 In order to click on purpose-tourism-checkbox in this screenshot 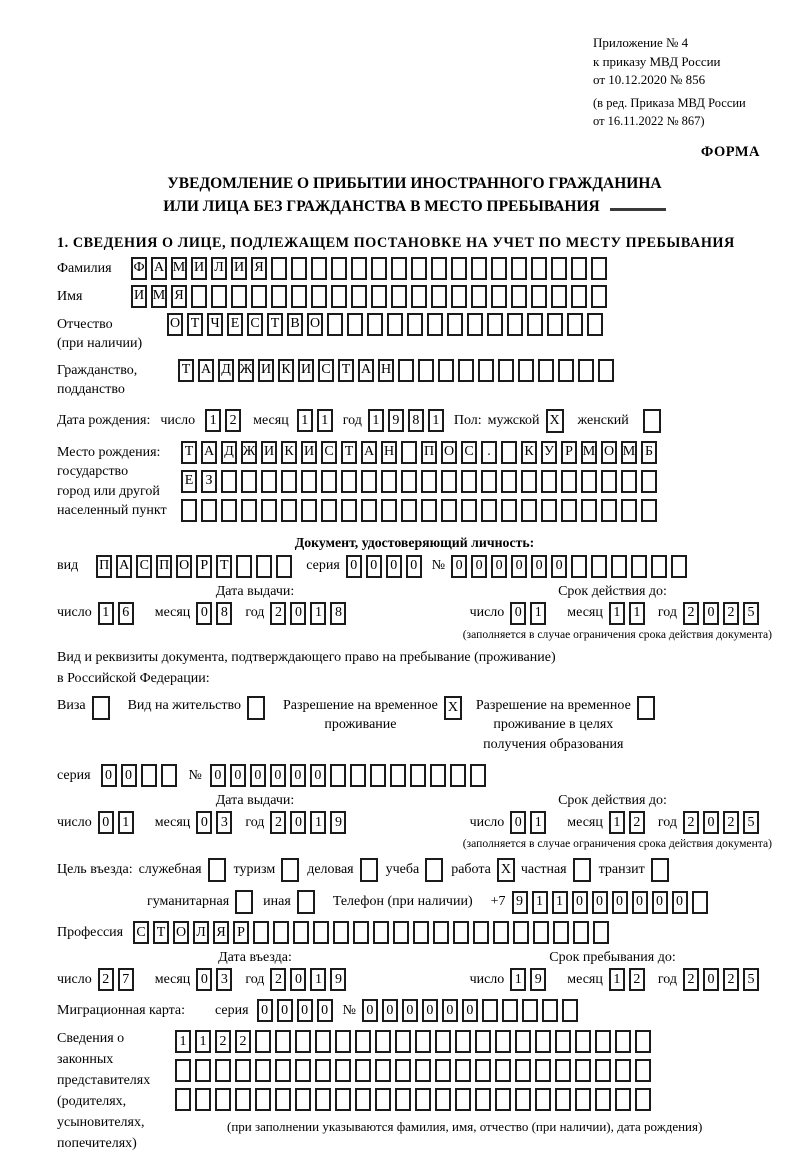, I will do `click(290, 870)`.